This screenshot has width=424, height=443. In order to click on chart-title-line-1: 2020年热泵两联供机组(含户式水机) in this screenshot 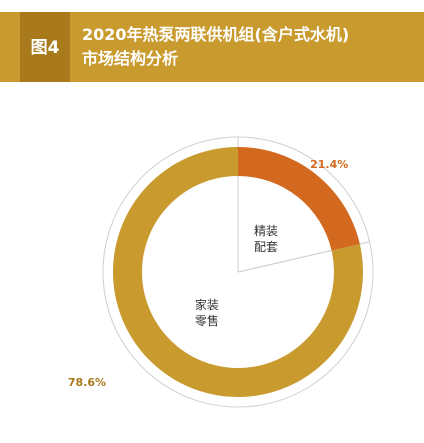, I will do `click(216, 34)`.